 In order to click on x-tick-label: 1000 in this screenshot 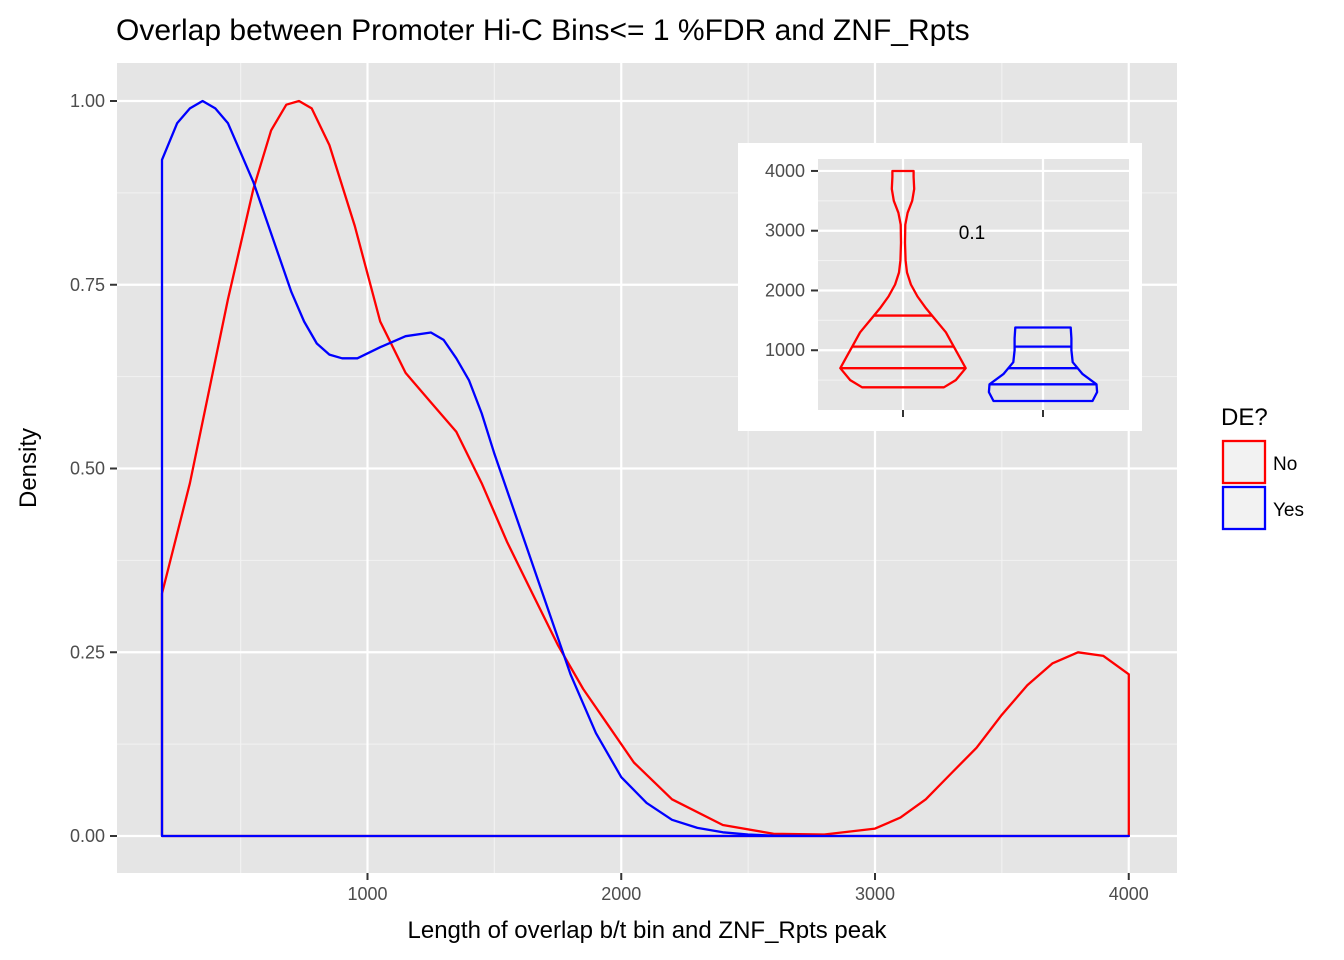, I will do `click(367, 894)`.